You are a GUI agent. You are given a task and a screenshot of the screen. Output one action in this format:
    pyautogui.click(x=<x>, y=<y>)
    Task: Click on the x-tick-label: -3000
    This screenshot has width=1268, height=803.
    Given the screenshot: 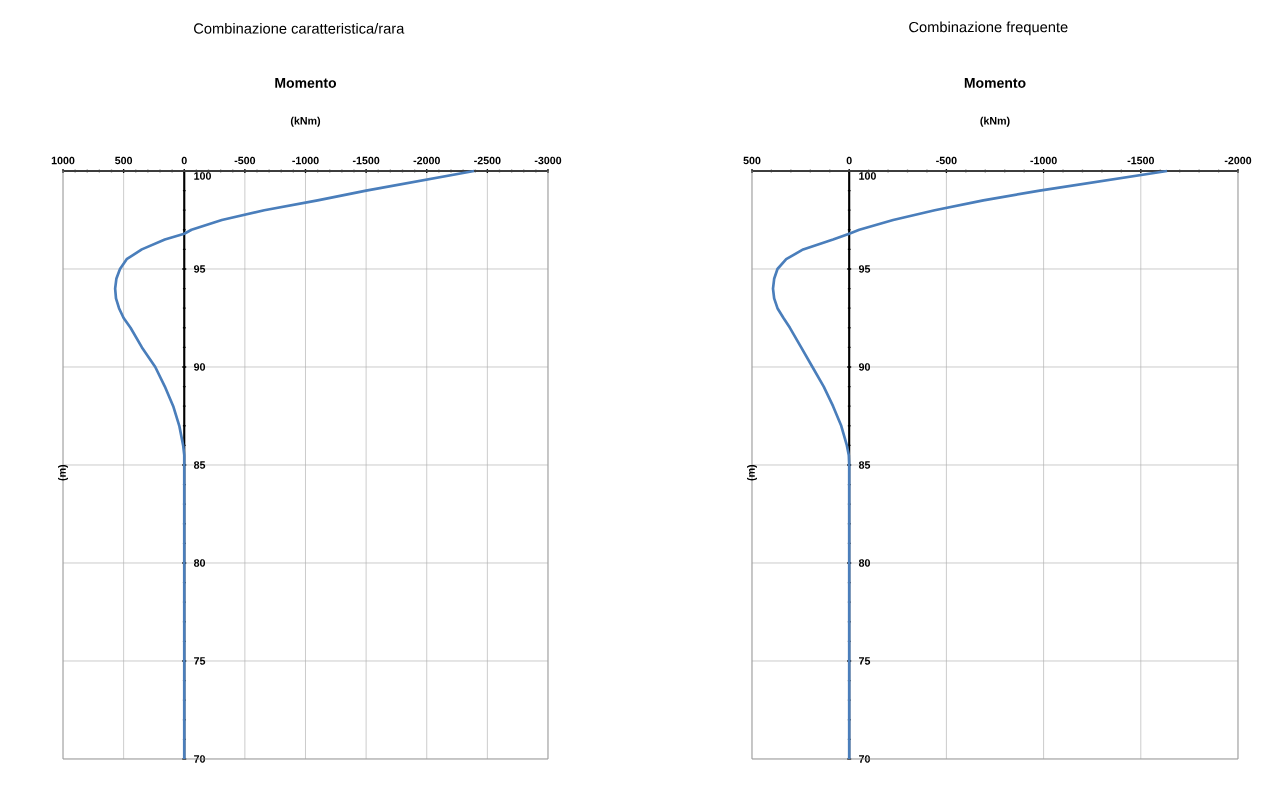 What is the action you would take?
    pyautogui.click(x=548, y=160)
    